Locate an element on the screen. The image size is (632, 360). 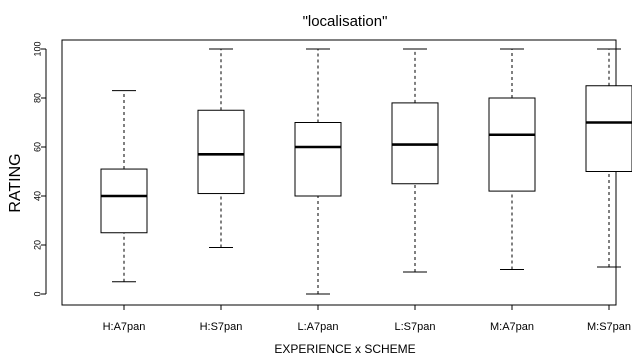
box-H:S7pan is located at coordinates (221, 148).